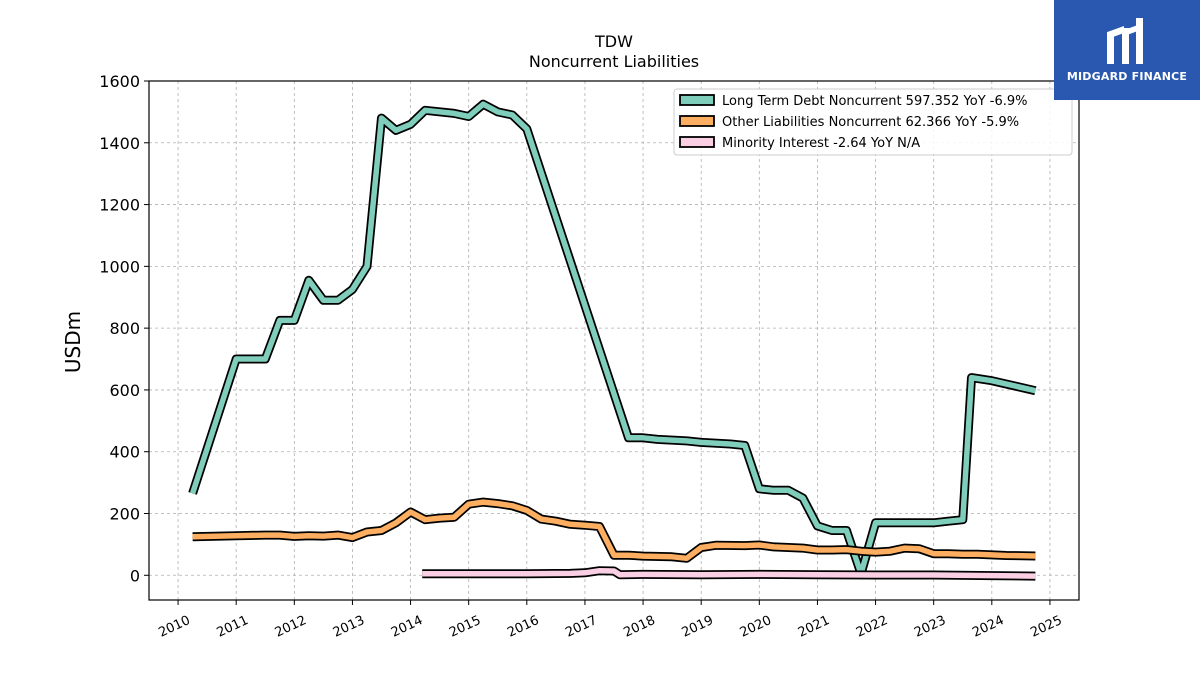 The width and height of the screenshot is (1200, 675). Describe the element at coordinates (523, 627) in the screenshot. I see `x-tick-label: 2016` at that location.